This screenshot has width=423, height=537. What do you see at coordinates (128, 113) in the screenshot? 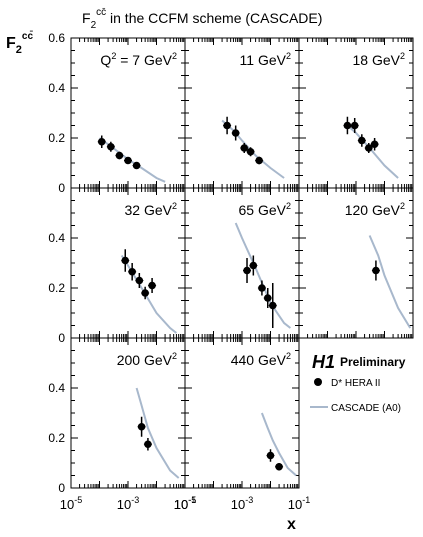
I see `panel-1: Q2 = 7 GeV2` at bounding box center [128, 113].